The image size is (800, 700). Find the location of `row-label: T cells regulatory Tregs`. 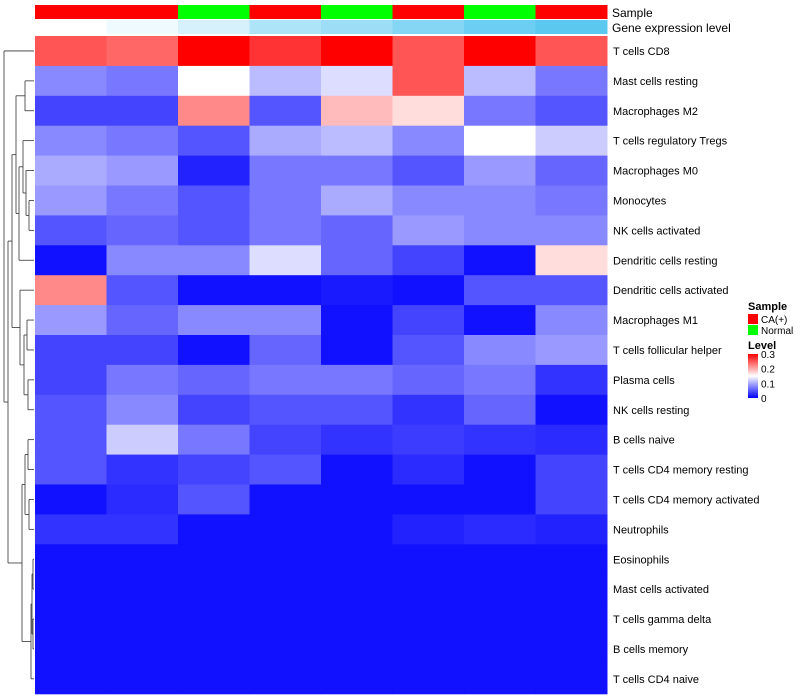

row-label: T cells regulatory Tregs is located at coordinates (670, 142).